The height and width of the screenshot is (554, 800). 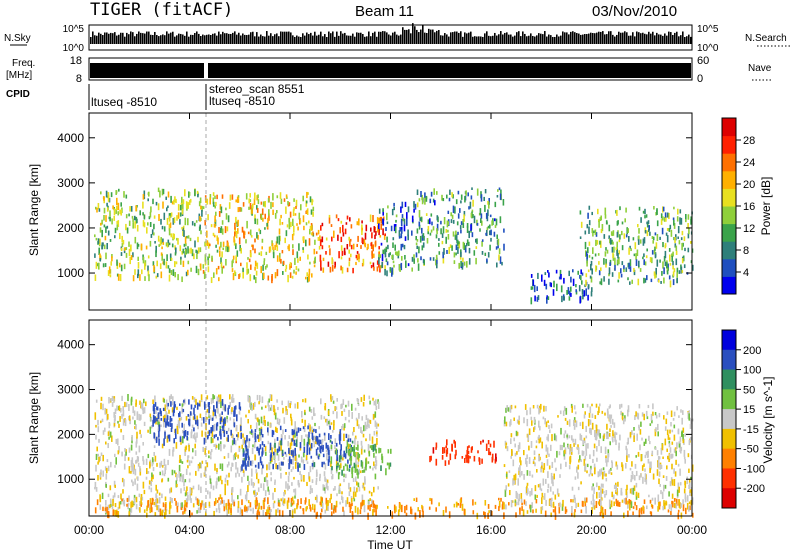 I want to click on colorbar-tick-label: 24, so click(x=749, y=163).